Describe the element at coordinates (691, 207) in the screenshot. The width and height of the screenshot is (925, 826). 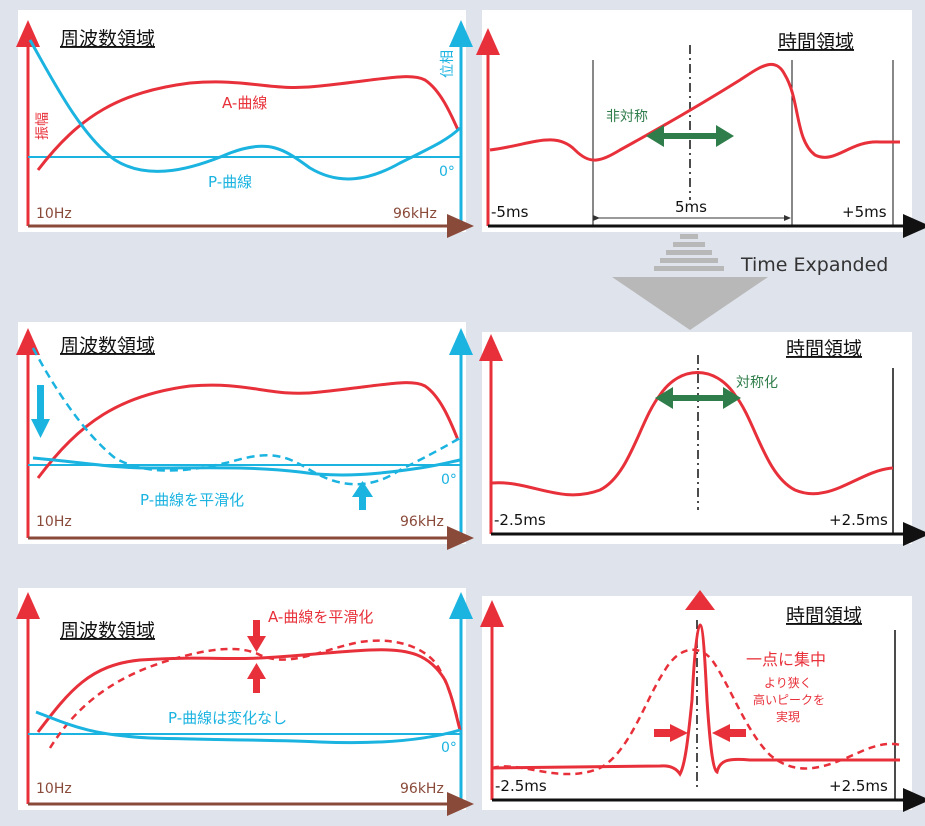
I see `window-span-label: 5ms` at that location.